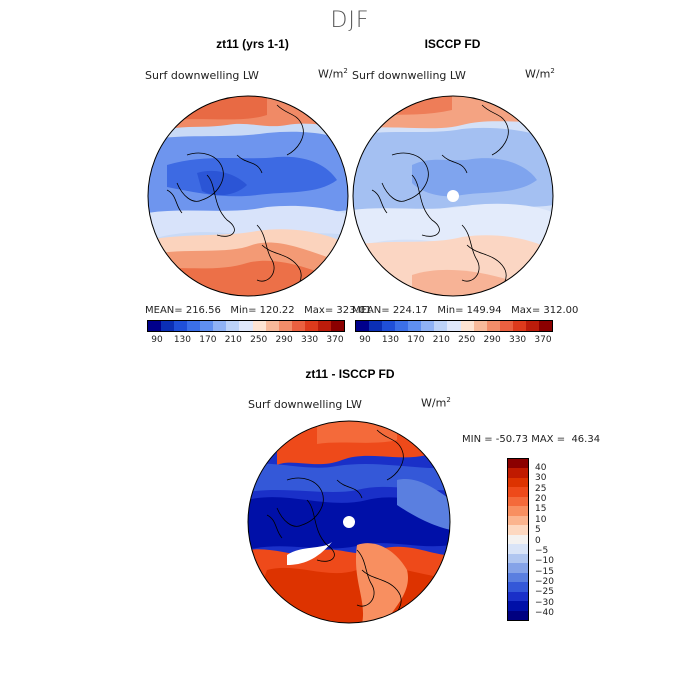 The height and width of the screenshot is (700, 700). What do you see at coordinates (541, 488) in the screenshot?
I see `colorbar-tick-label: 25` at bounding box center [541, 488].